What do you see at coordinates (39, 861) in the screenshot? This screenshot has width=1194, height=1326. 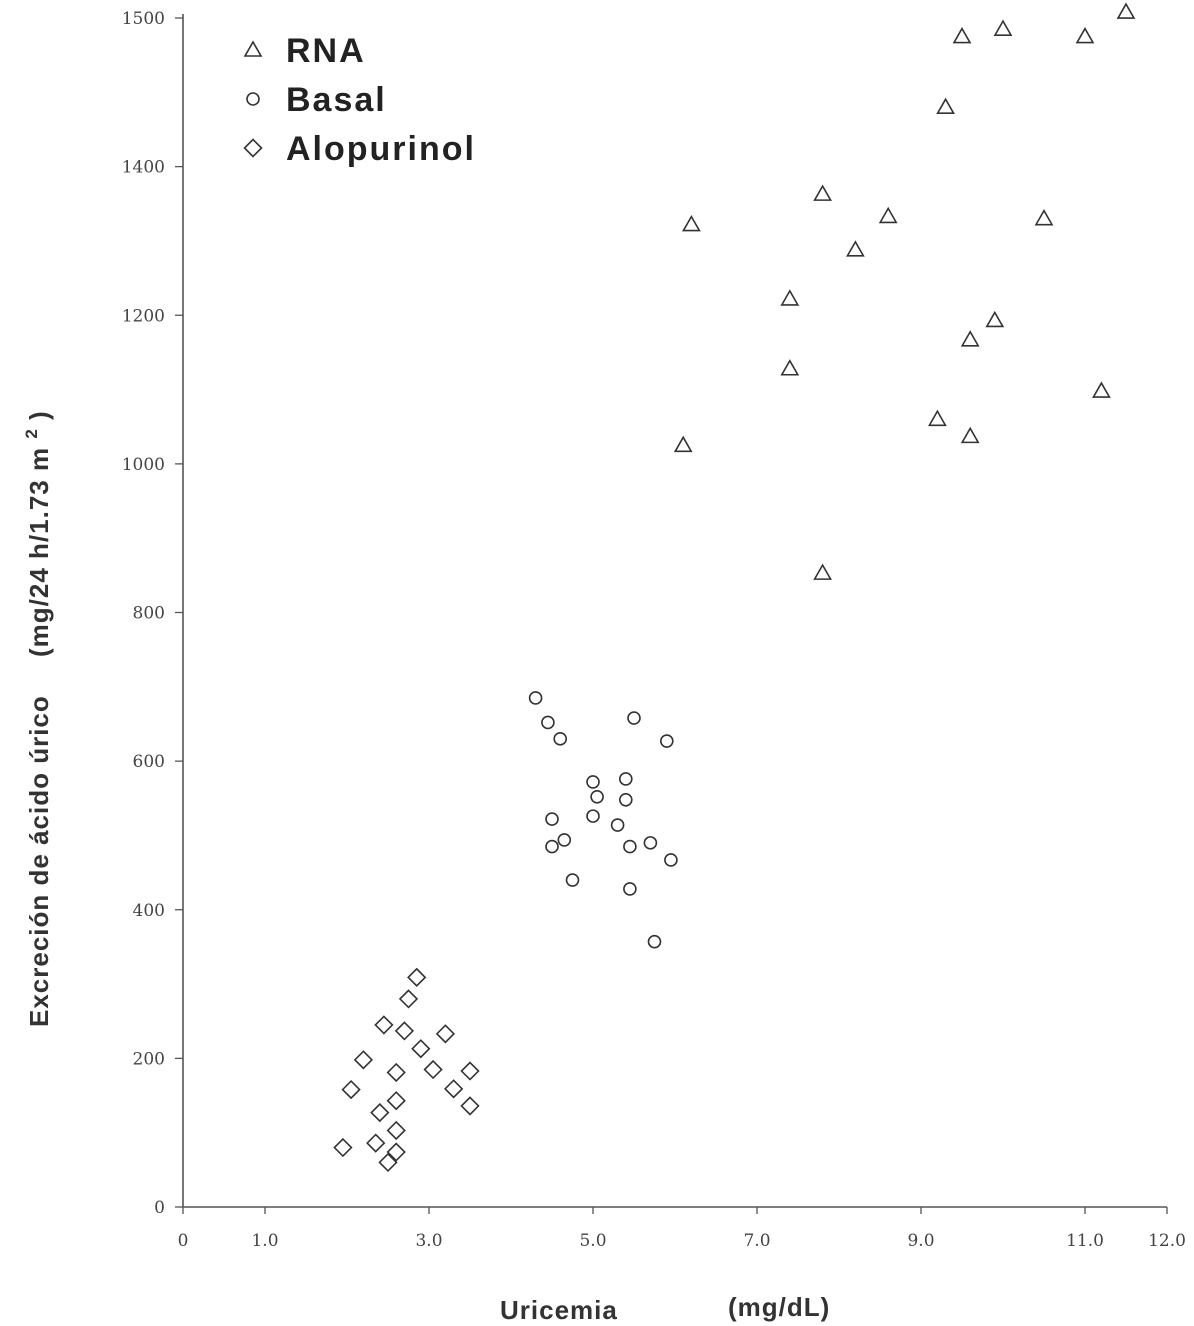 I see `y-axis-label: Excreción de ácido úrico` at bounding box center [39, 861].